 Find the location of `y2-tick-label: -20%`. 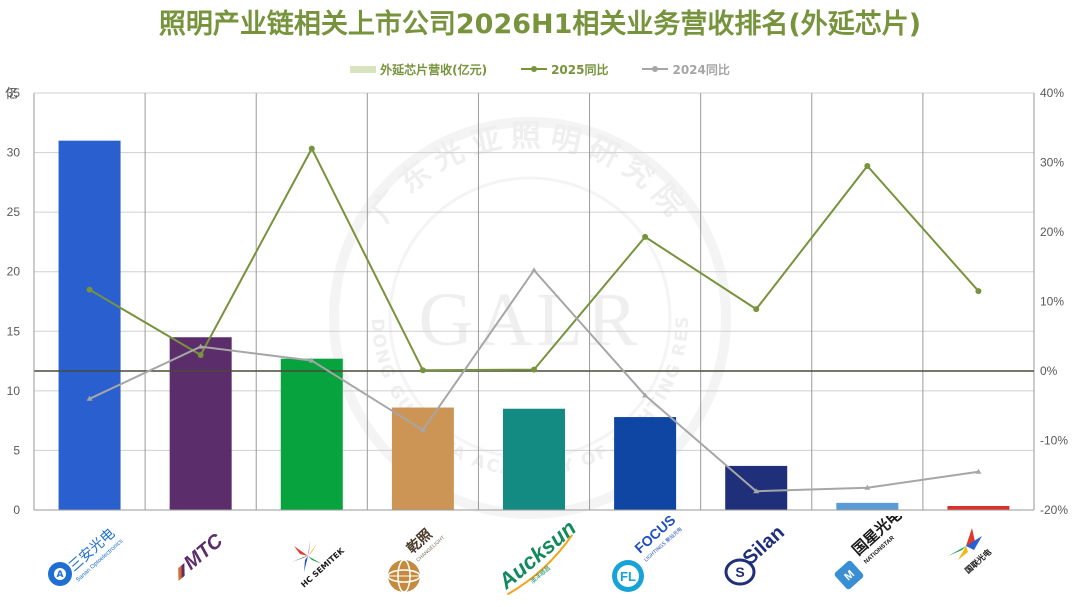

y2-tick-label: -20% is located at coordinates (1054, 510).